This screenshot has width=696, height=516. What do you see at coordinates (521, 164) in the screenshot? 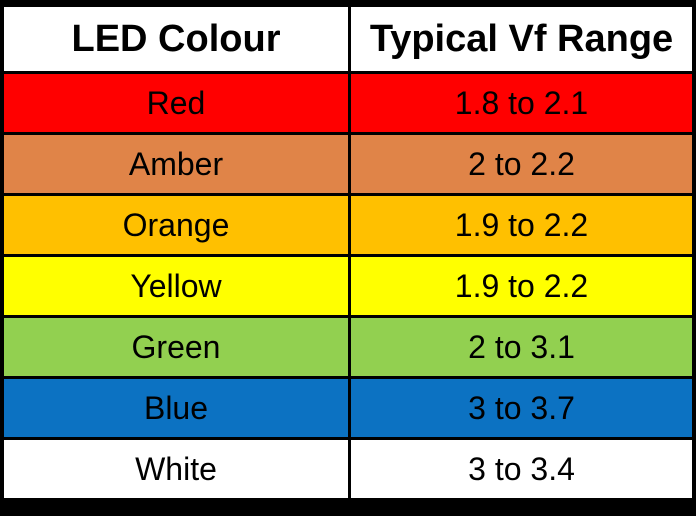
I see `vf-range-cell: 2 to 2.2` at bounding box center [521, 164].